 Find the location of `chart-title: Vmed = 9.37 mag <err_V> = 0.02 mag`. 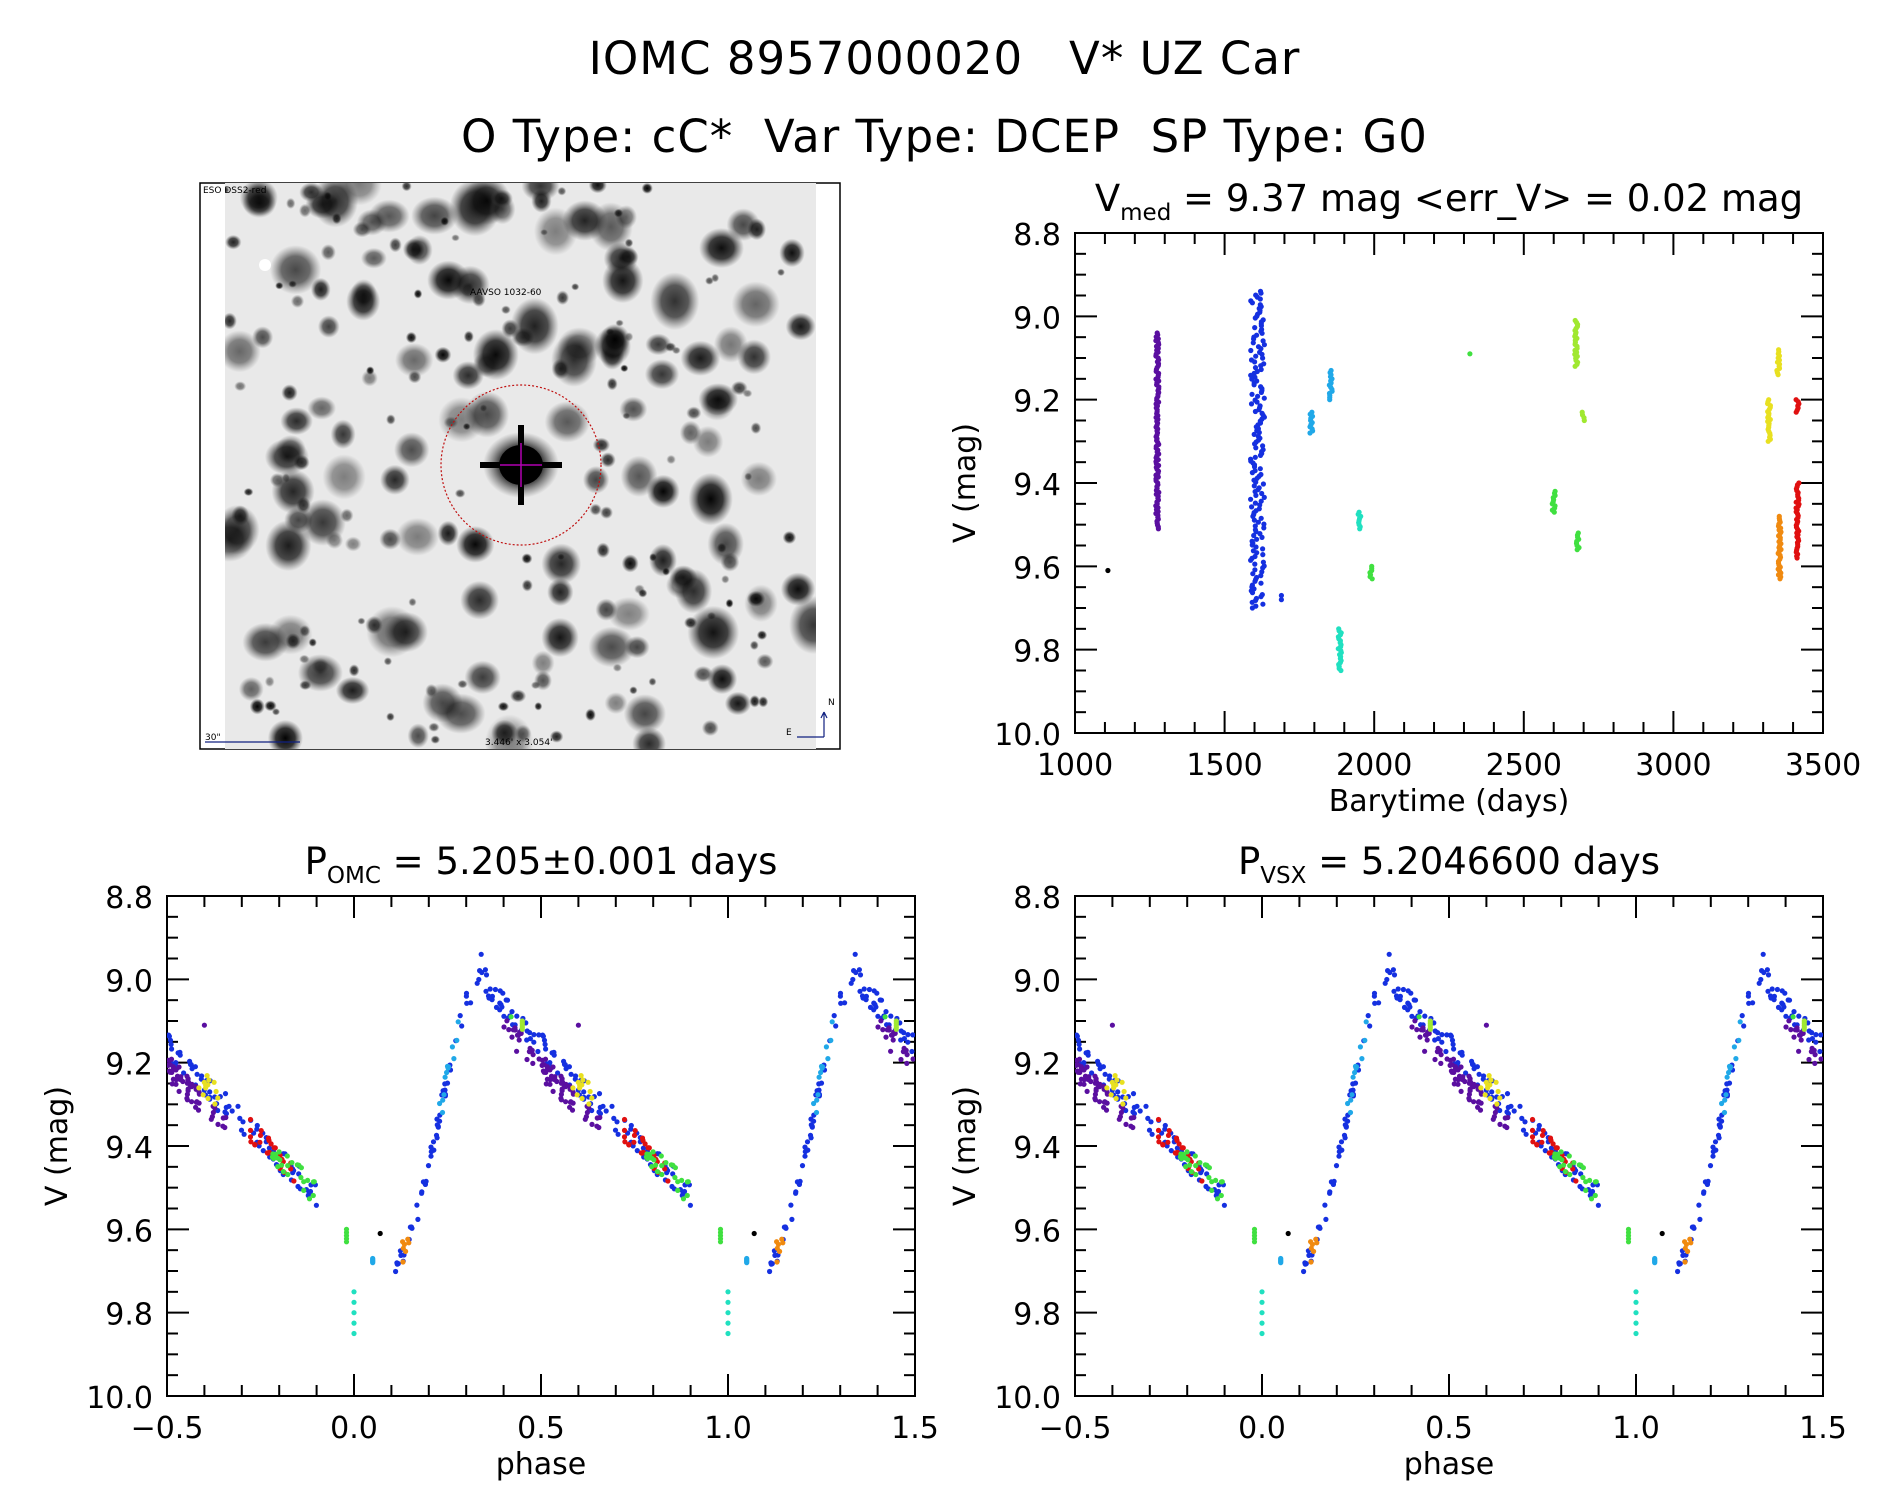

chart-title: Vmed = 9.37 mag <err_V> = 0.02 mag is located at coordinates (1449, 201).